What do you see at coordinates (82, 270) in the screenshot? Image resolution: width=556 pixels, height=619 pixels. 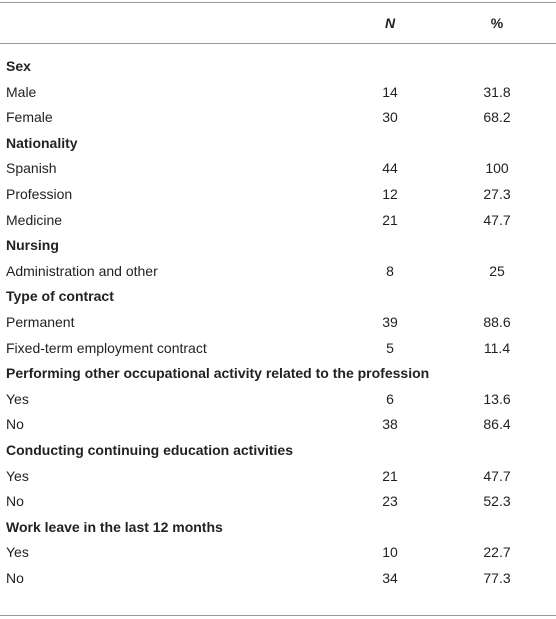 I see `row-label: Administration and other` at bounding box center [82, 270].